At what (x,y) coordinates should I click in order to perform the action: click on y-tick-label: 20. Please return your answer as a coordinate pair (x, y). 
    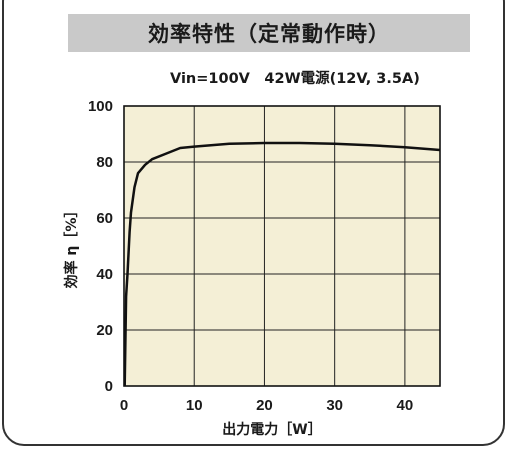
    Looking at the image, I should click on (104, 330).